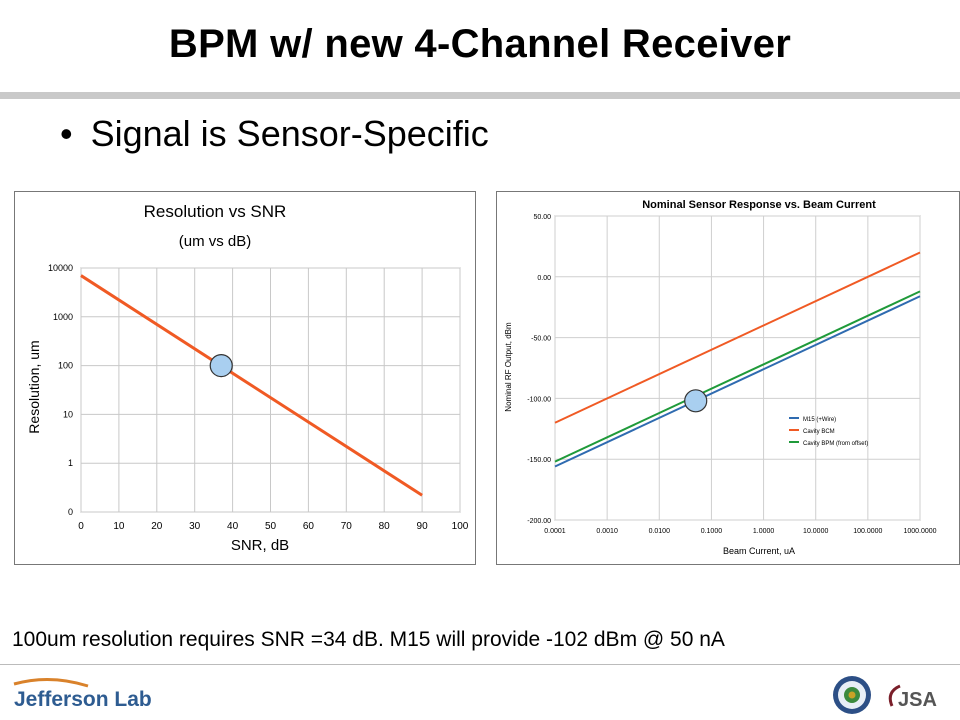 This screenshot has height=720, width=960. I want to click on chart1-x-tick-label: 30, so click(195, 526).